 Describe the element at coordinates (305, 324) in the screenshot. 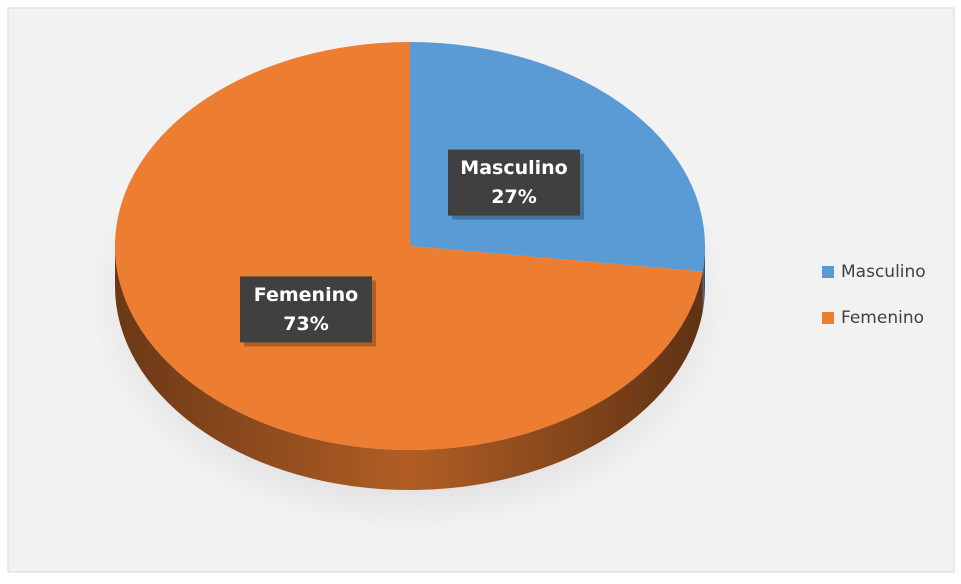

I see `label-value: 73%` at that location.